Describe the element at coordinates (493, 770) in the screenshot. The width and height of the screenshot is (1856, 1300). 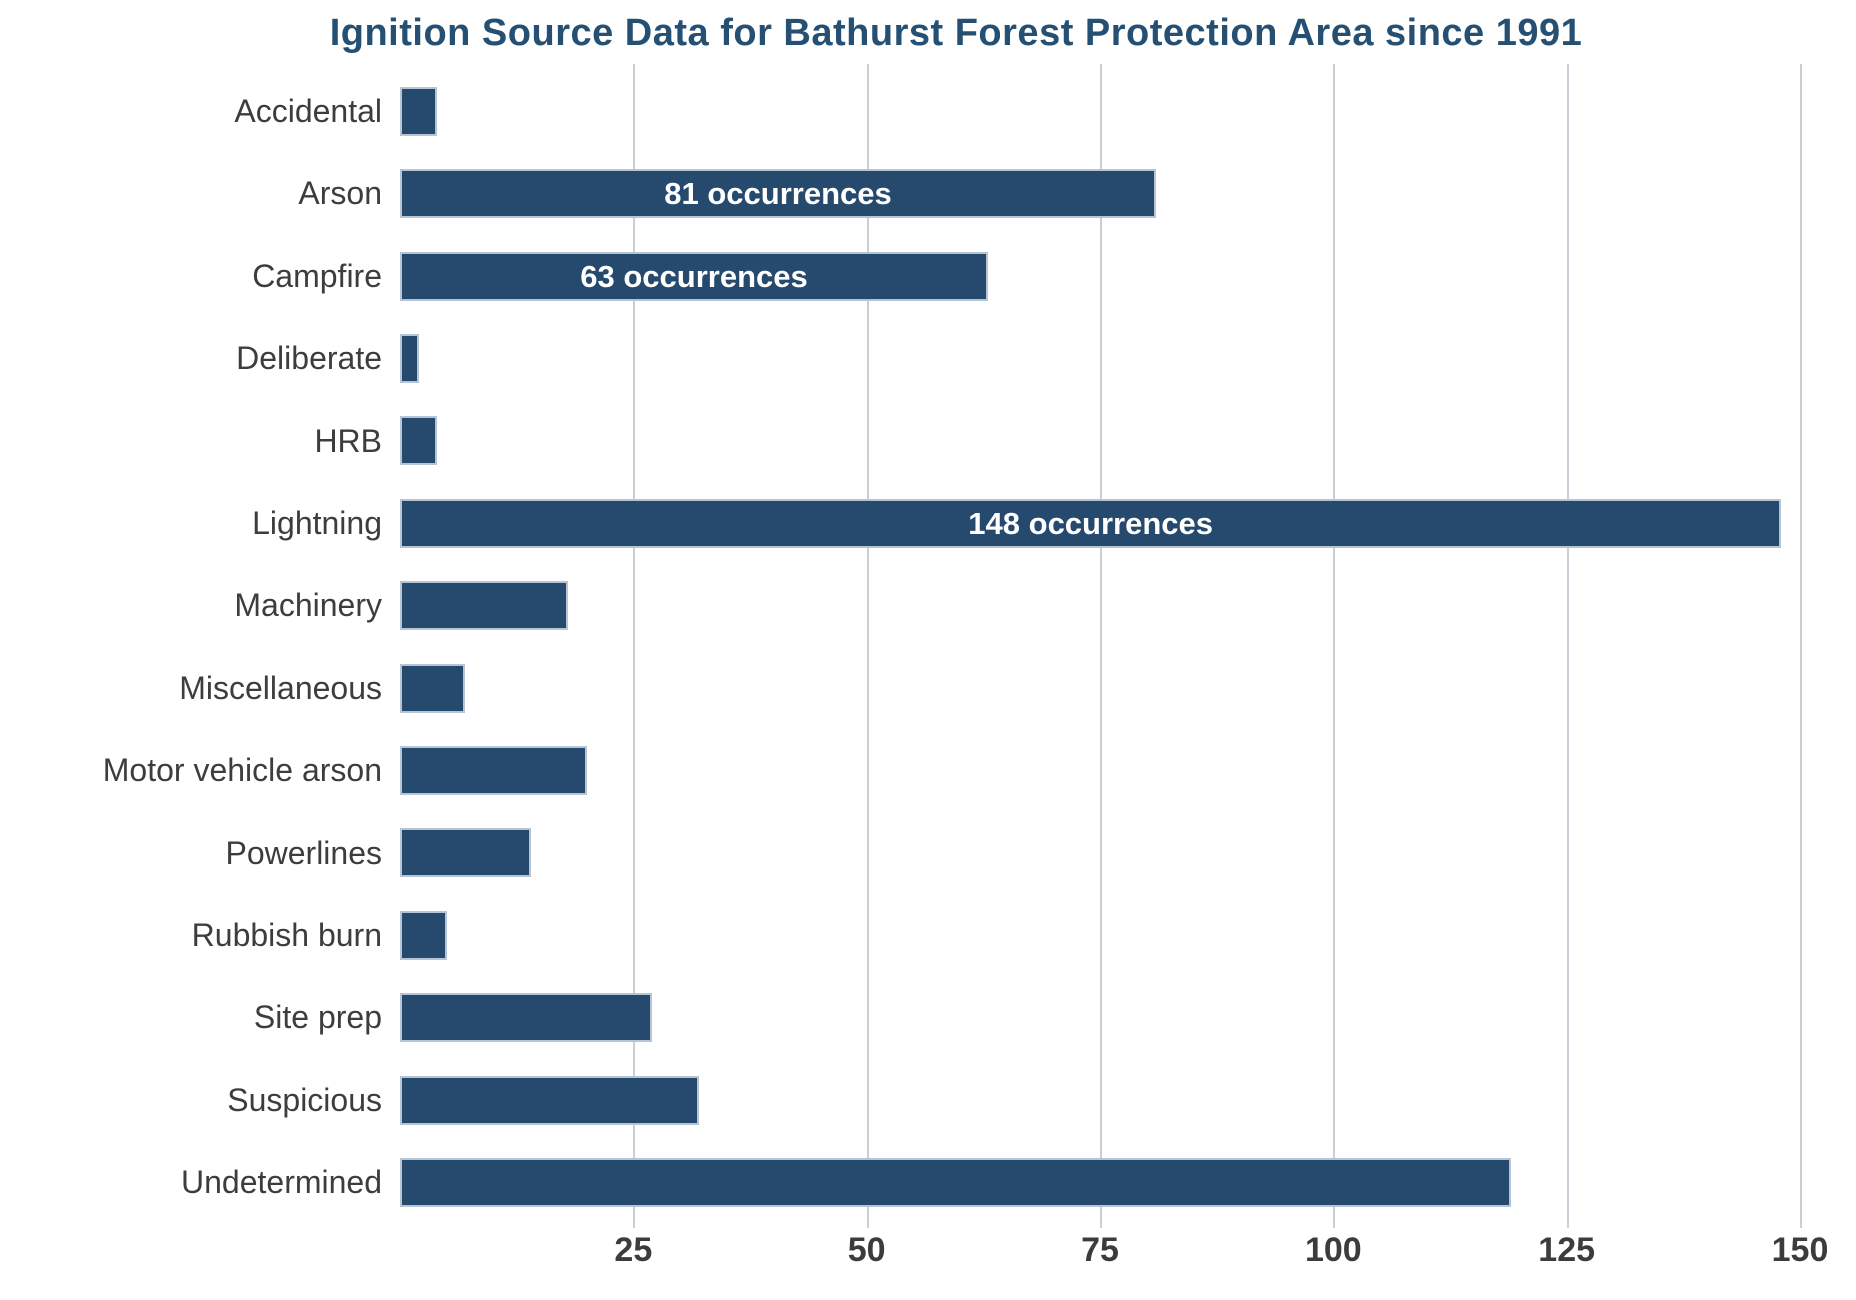
I see `bar-motor-vehicle-arson` at that location.